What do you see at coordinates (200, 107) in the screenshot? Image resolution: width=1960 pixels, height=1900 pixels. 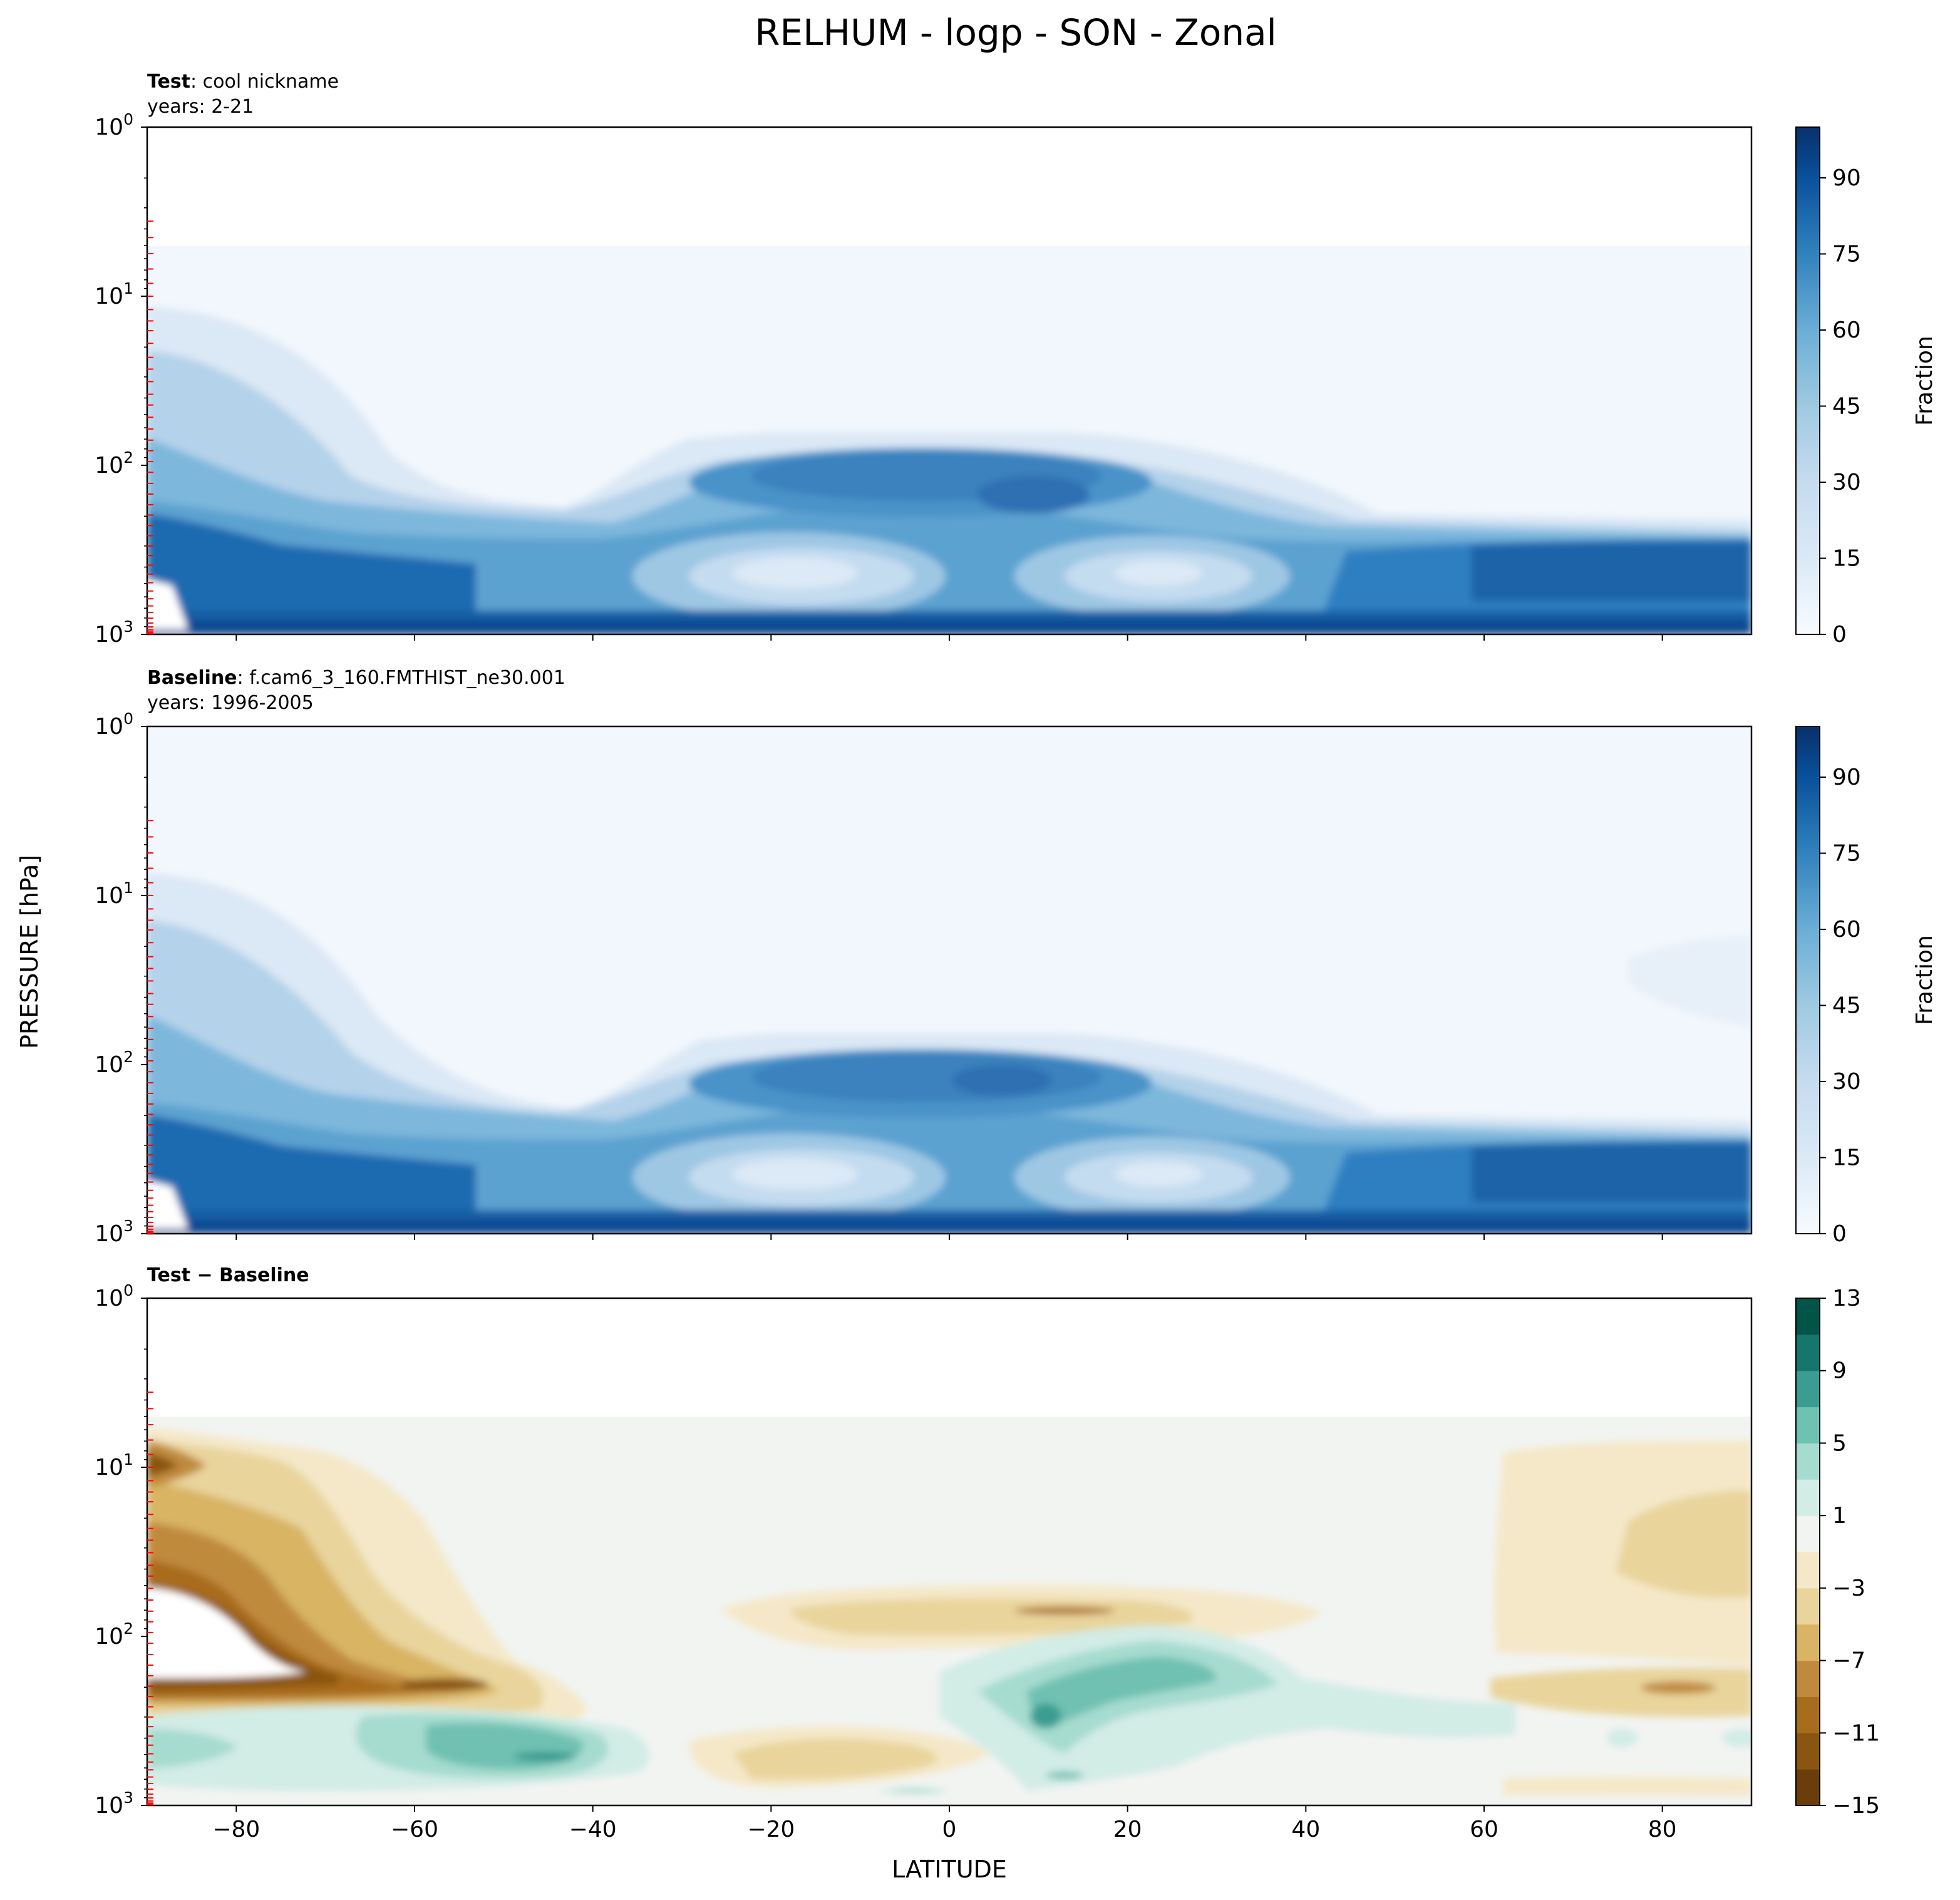 I see `panel-test-subheader: years: 2-21` at bounding box center [200, 107].